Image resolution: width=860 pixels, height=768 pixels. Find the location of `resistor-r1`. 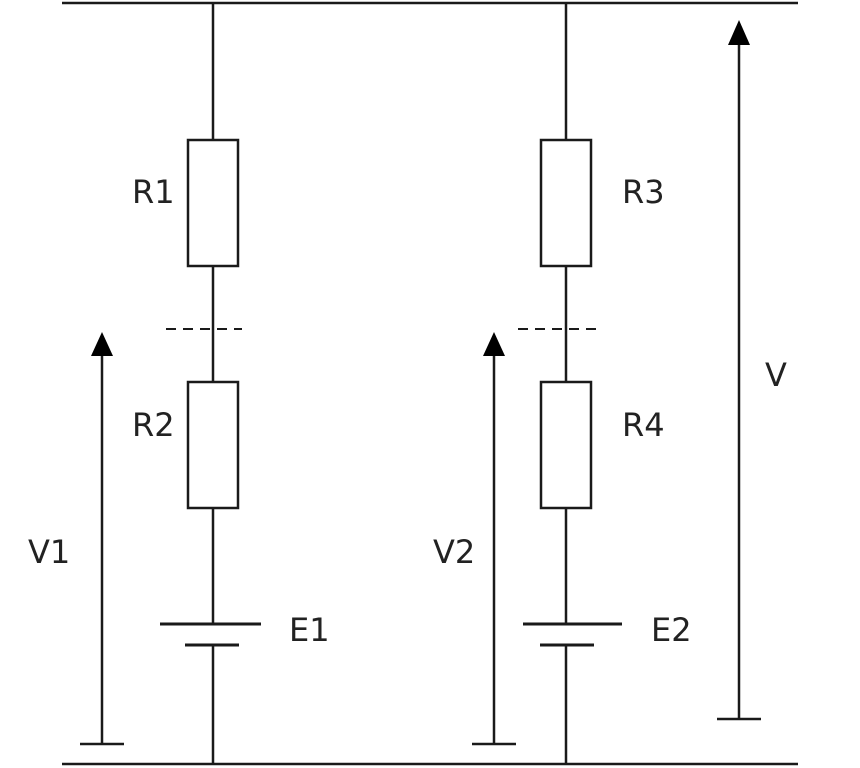

resistor-r1 is located at coordinates (213, 203).